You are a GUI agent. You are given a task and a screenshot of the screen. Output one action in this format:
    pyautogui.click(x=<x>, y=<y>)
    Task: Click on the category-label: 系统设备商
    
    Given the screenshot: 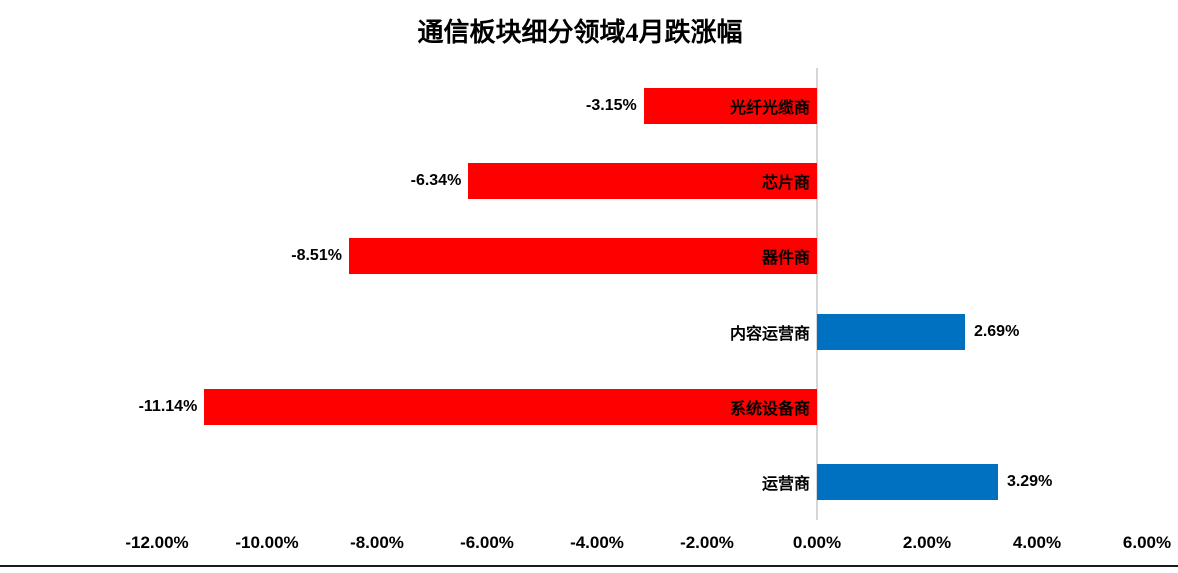 What is the action you would take?
    pyautogui.click(x=769, y=409)
    